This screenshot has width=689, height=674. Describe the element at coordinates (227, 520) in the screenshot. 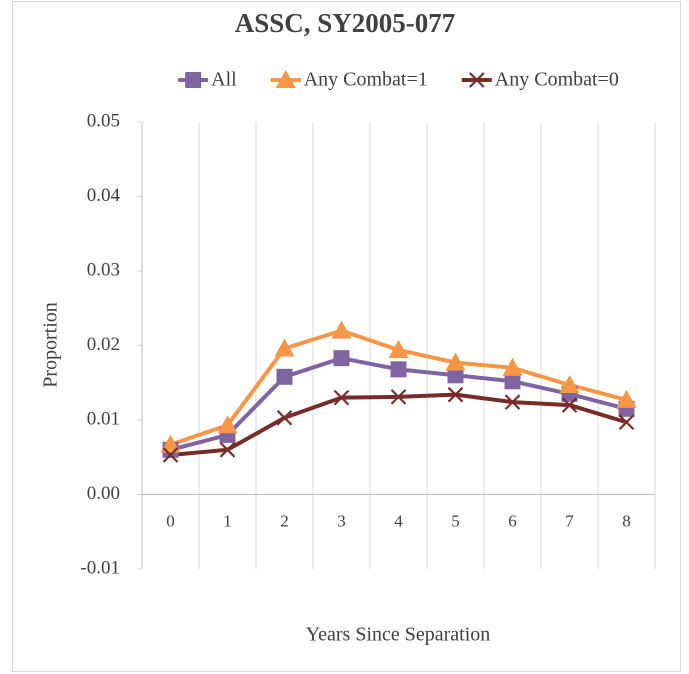

I see `x-tick-label: 1` at that location.